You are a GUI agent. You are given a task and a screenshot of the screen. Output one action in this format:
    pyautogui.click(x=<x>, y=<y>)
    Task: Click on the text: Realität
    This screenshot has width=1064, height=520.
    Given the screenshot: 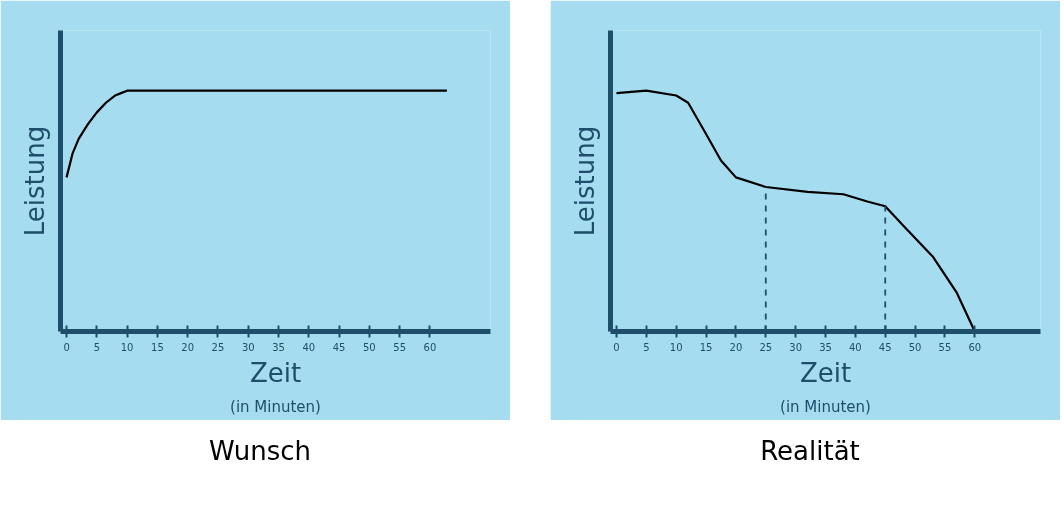 What is the action you would take?
    pyautogui.click(x=810, y=451)
    